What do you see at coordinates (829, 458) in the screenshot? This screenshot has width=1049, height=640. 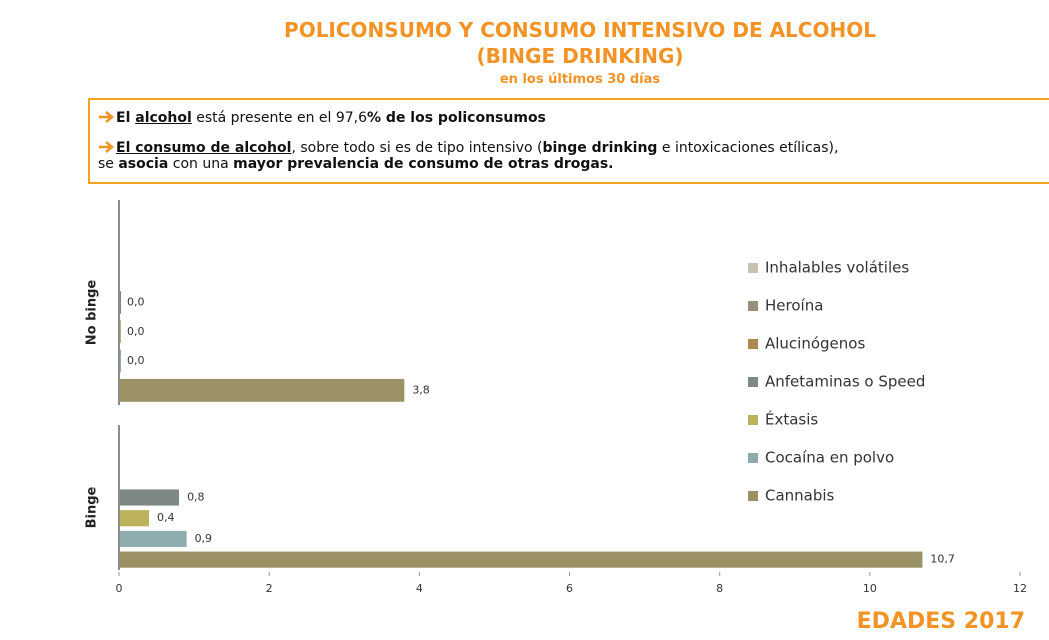 I see `legend-label: Cocaína en polvo` at bounding box center [829, 458].